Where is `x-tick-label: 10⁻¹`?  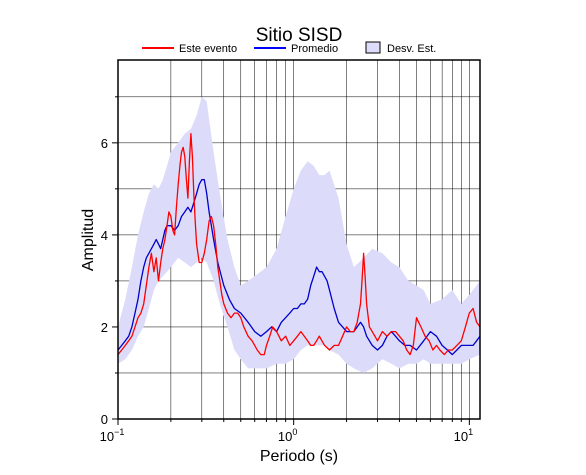
x-tick-label: 10⁻¹ is located at coordinates (112, 435).